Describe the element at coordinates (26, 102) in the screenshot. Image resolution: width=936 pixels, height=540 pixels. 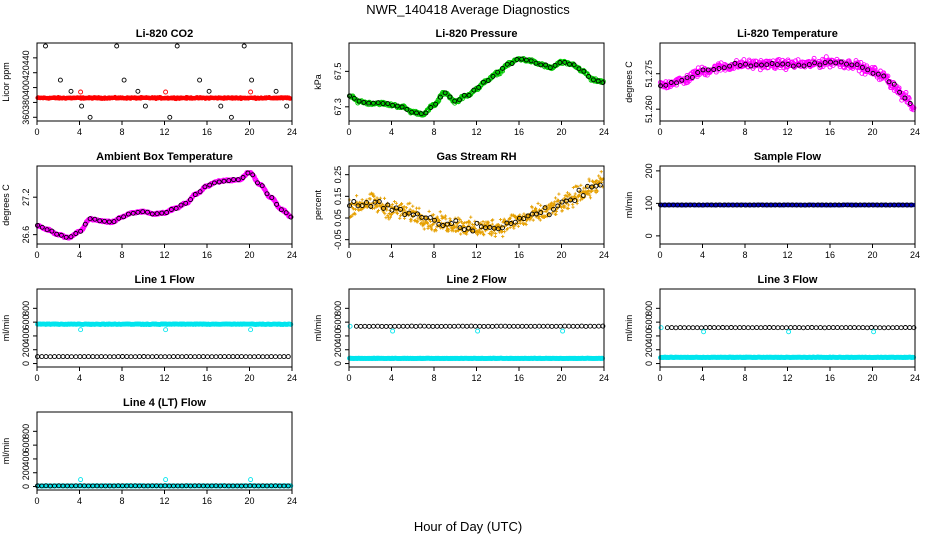
I see `y-tick-label: 380` at that location.